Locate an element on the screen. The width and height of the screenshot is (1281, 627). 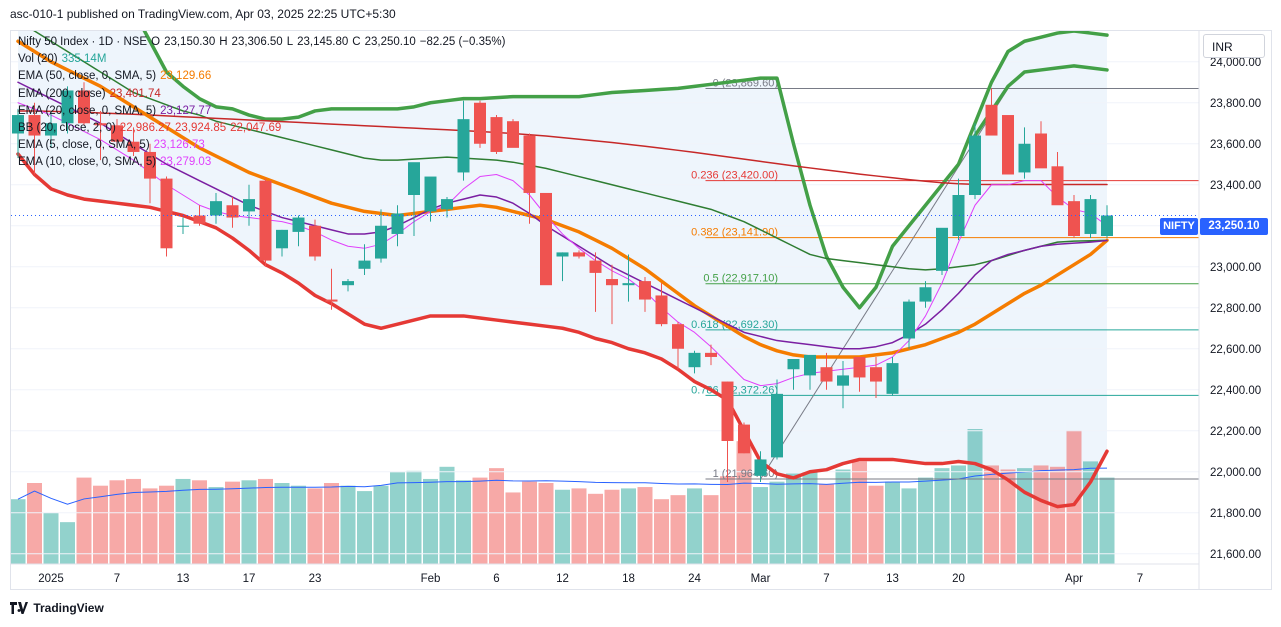
time-axis: 2025 7 13 17 23 Feb 6 12 18 24 Mar 7 13 20 Apr 7 is located at coordinates (605, 574).